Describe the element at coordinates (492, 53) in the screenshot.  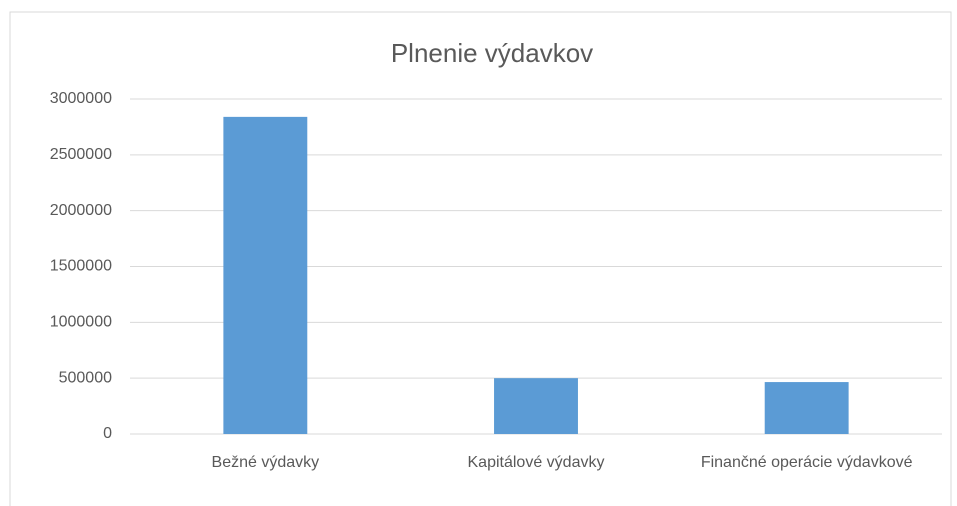
I see `chart-title: Plnenie výdavkov` at that location.